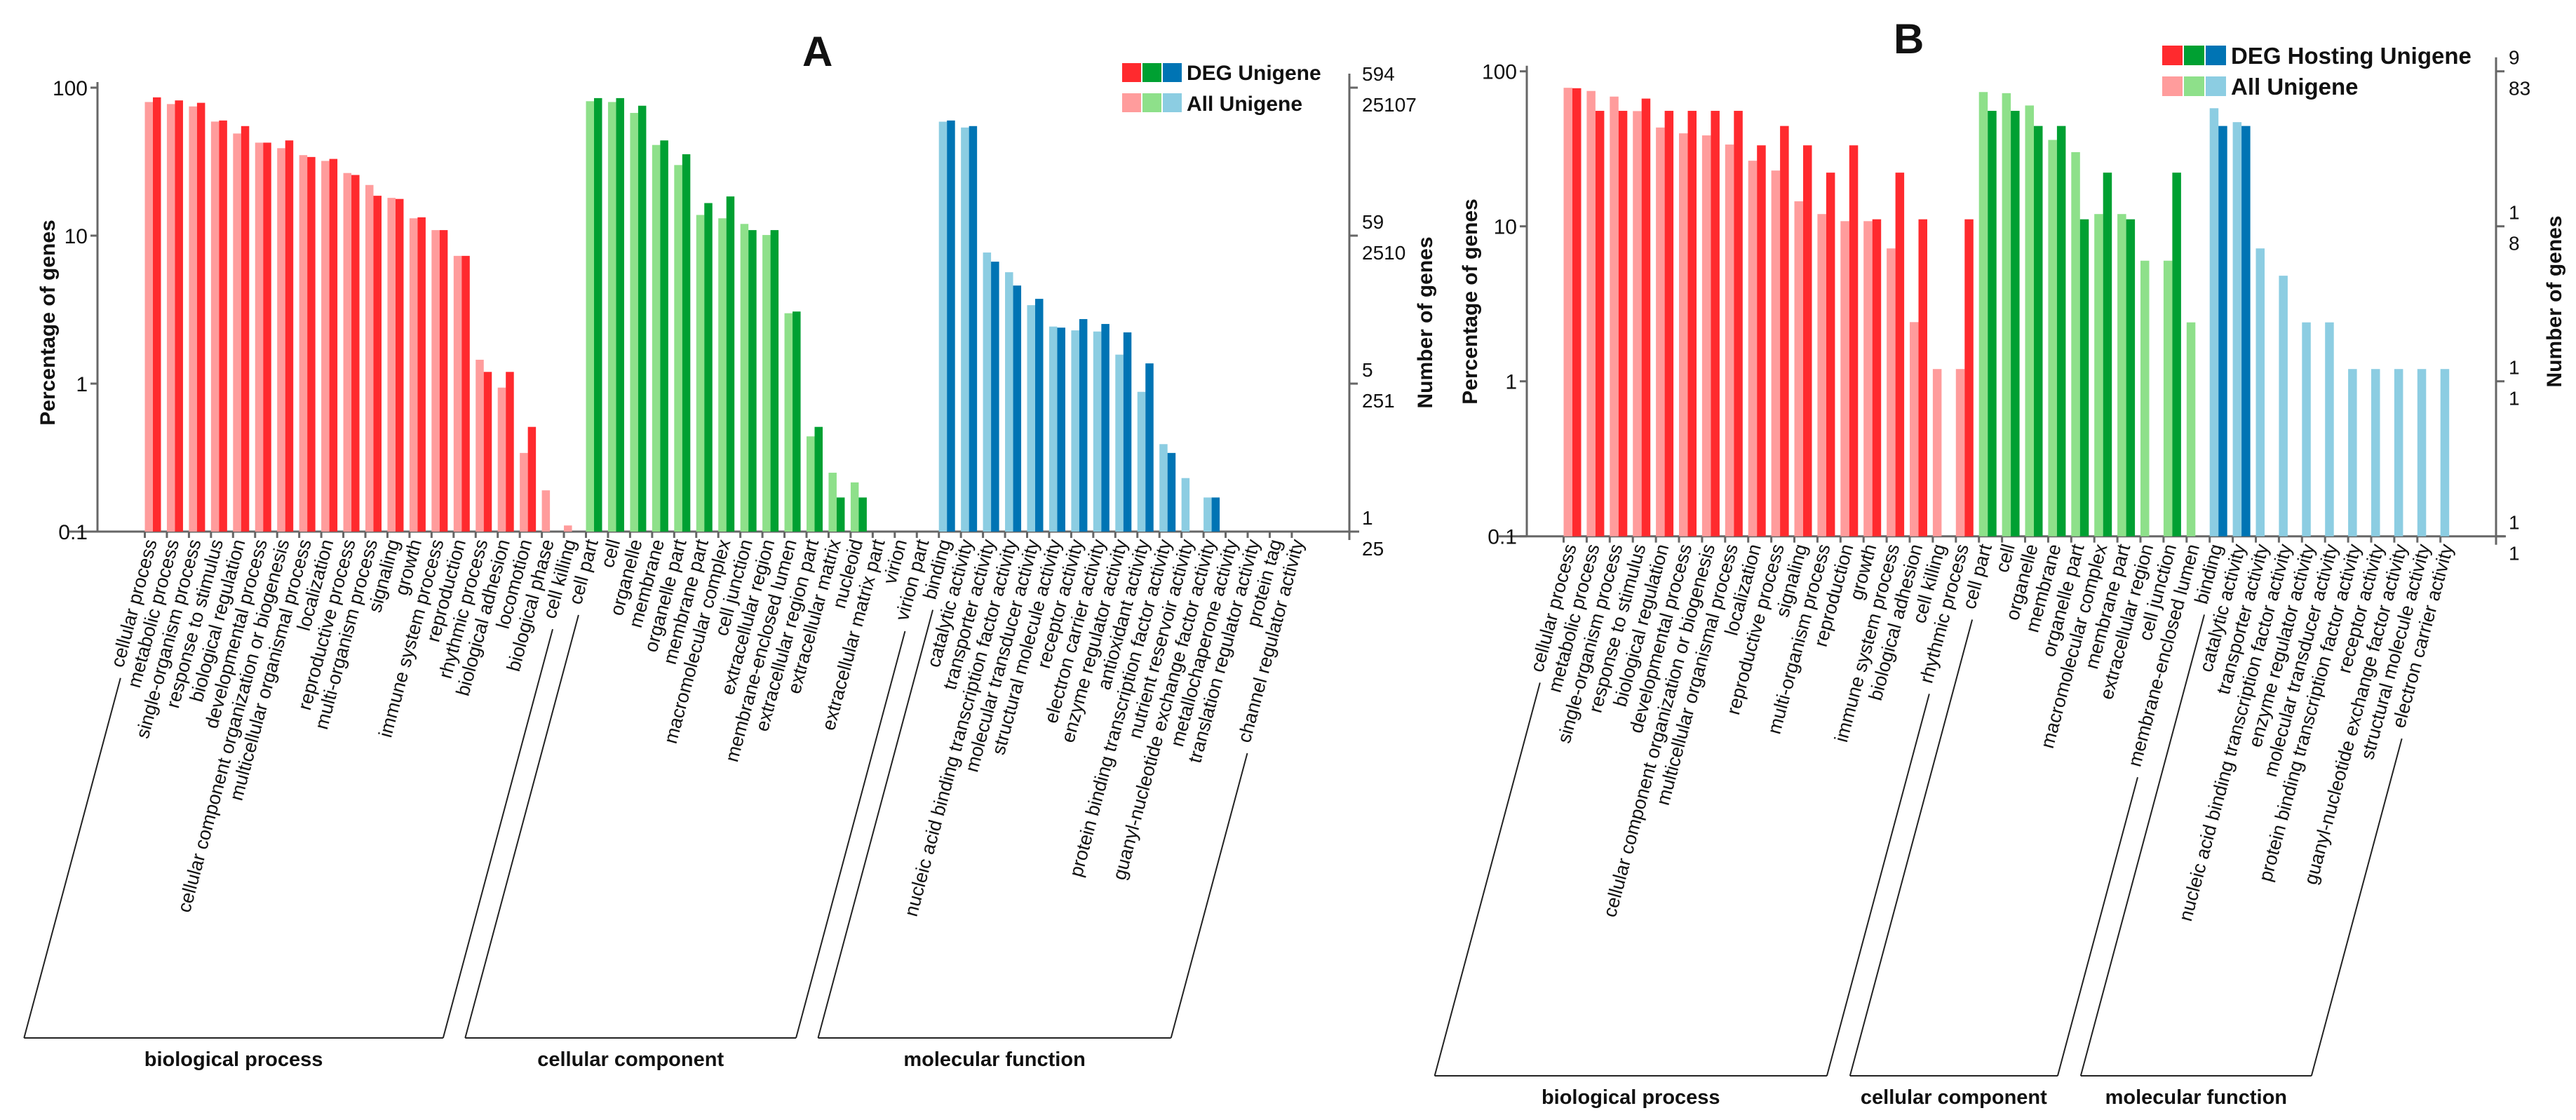 The width and height of the screenshot is (2576, 1120). Describe the element at coordinates (1909, 38) in the screenshot. I see `panel-title-b: B` at that location.